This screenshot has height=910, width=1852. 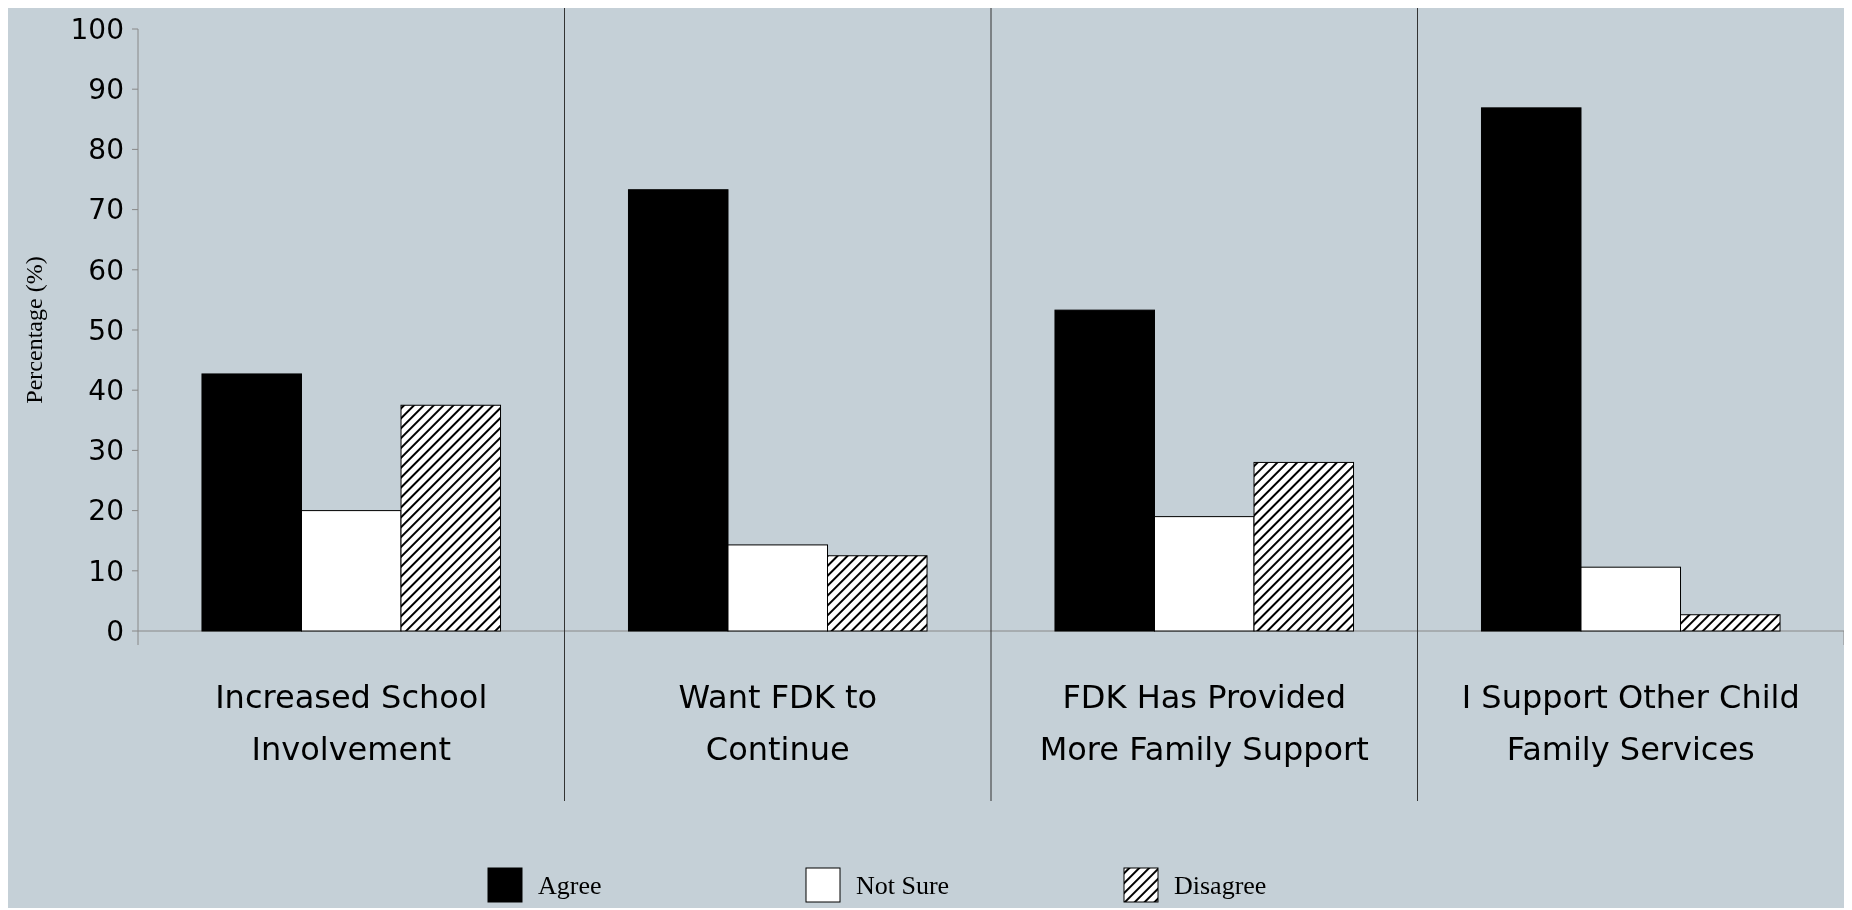 What do you see at coordinates (106, 270) in the screenshot?
I see `y-tick-label: 60` at bounding box center [106, 270].